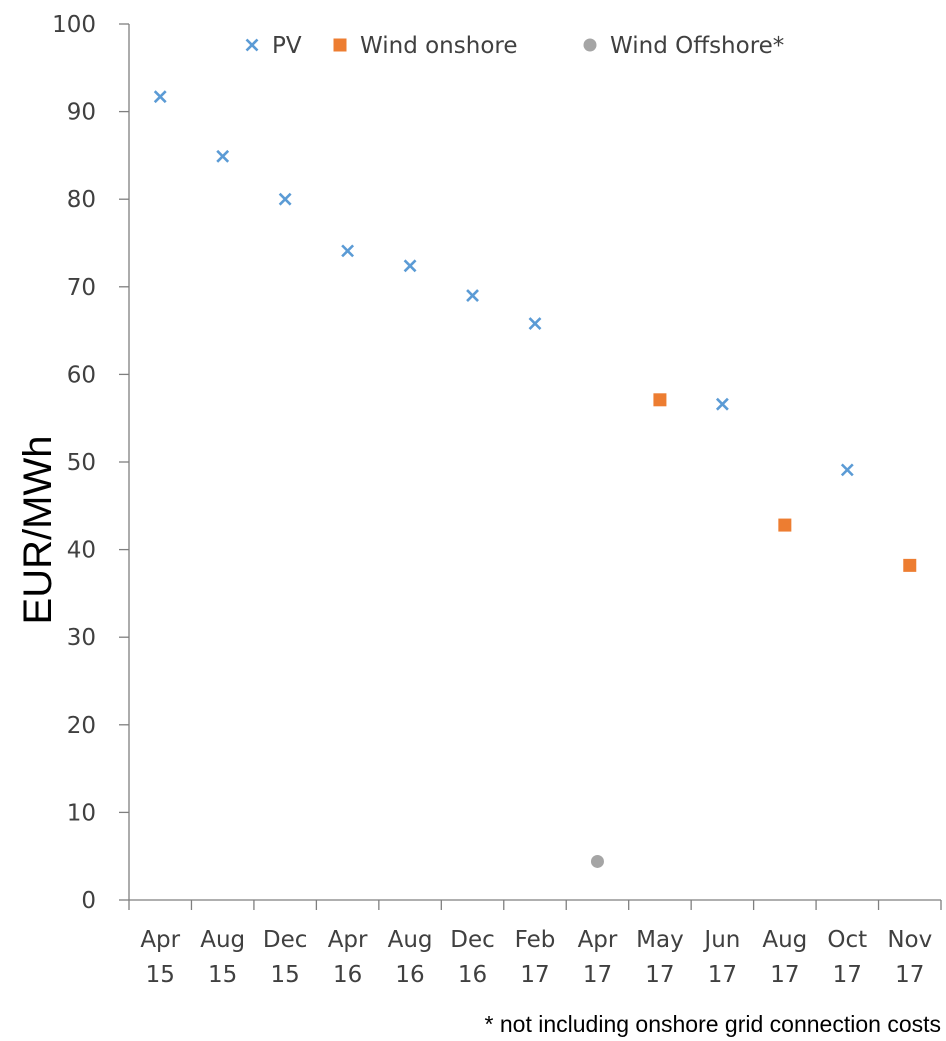  What do you see at coordinates (81, 813) in the screenshot?
I see `y-tick-label: 10` at bounding box center [81, 813].